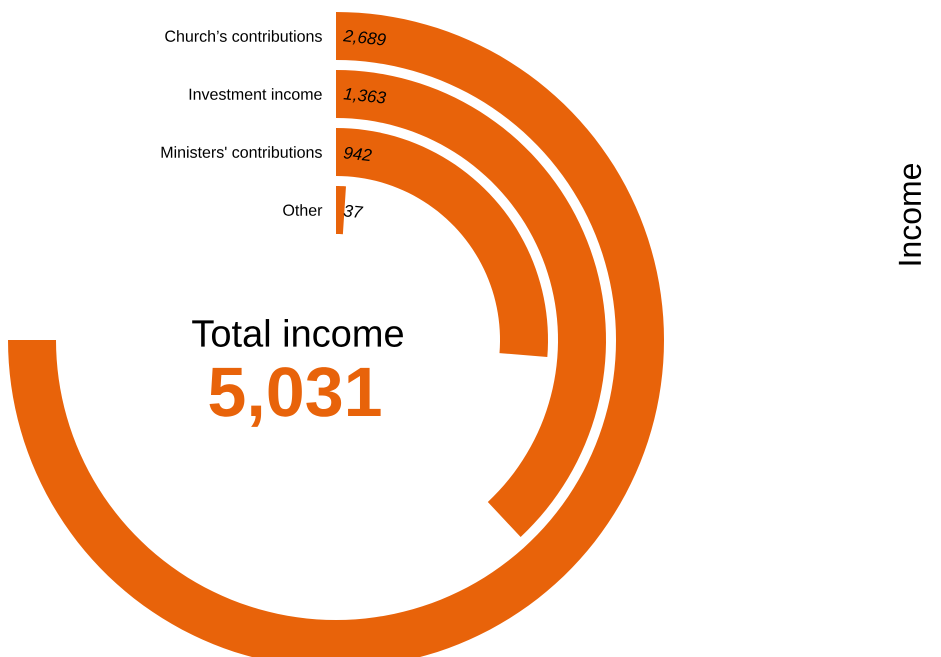 The image size is (941, 657). What do you see at coordinates (910, 214) in the screenshot?
I see `text: Income` at bounding box center [910, 214].